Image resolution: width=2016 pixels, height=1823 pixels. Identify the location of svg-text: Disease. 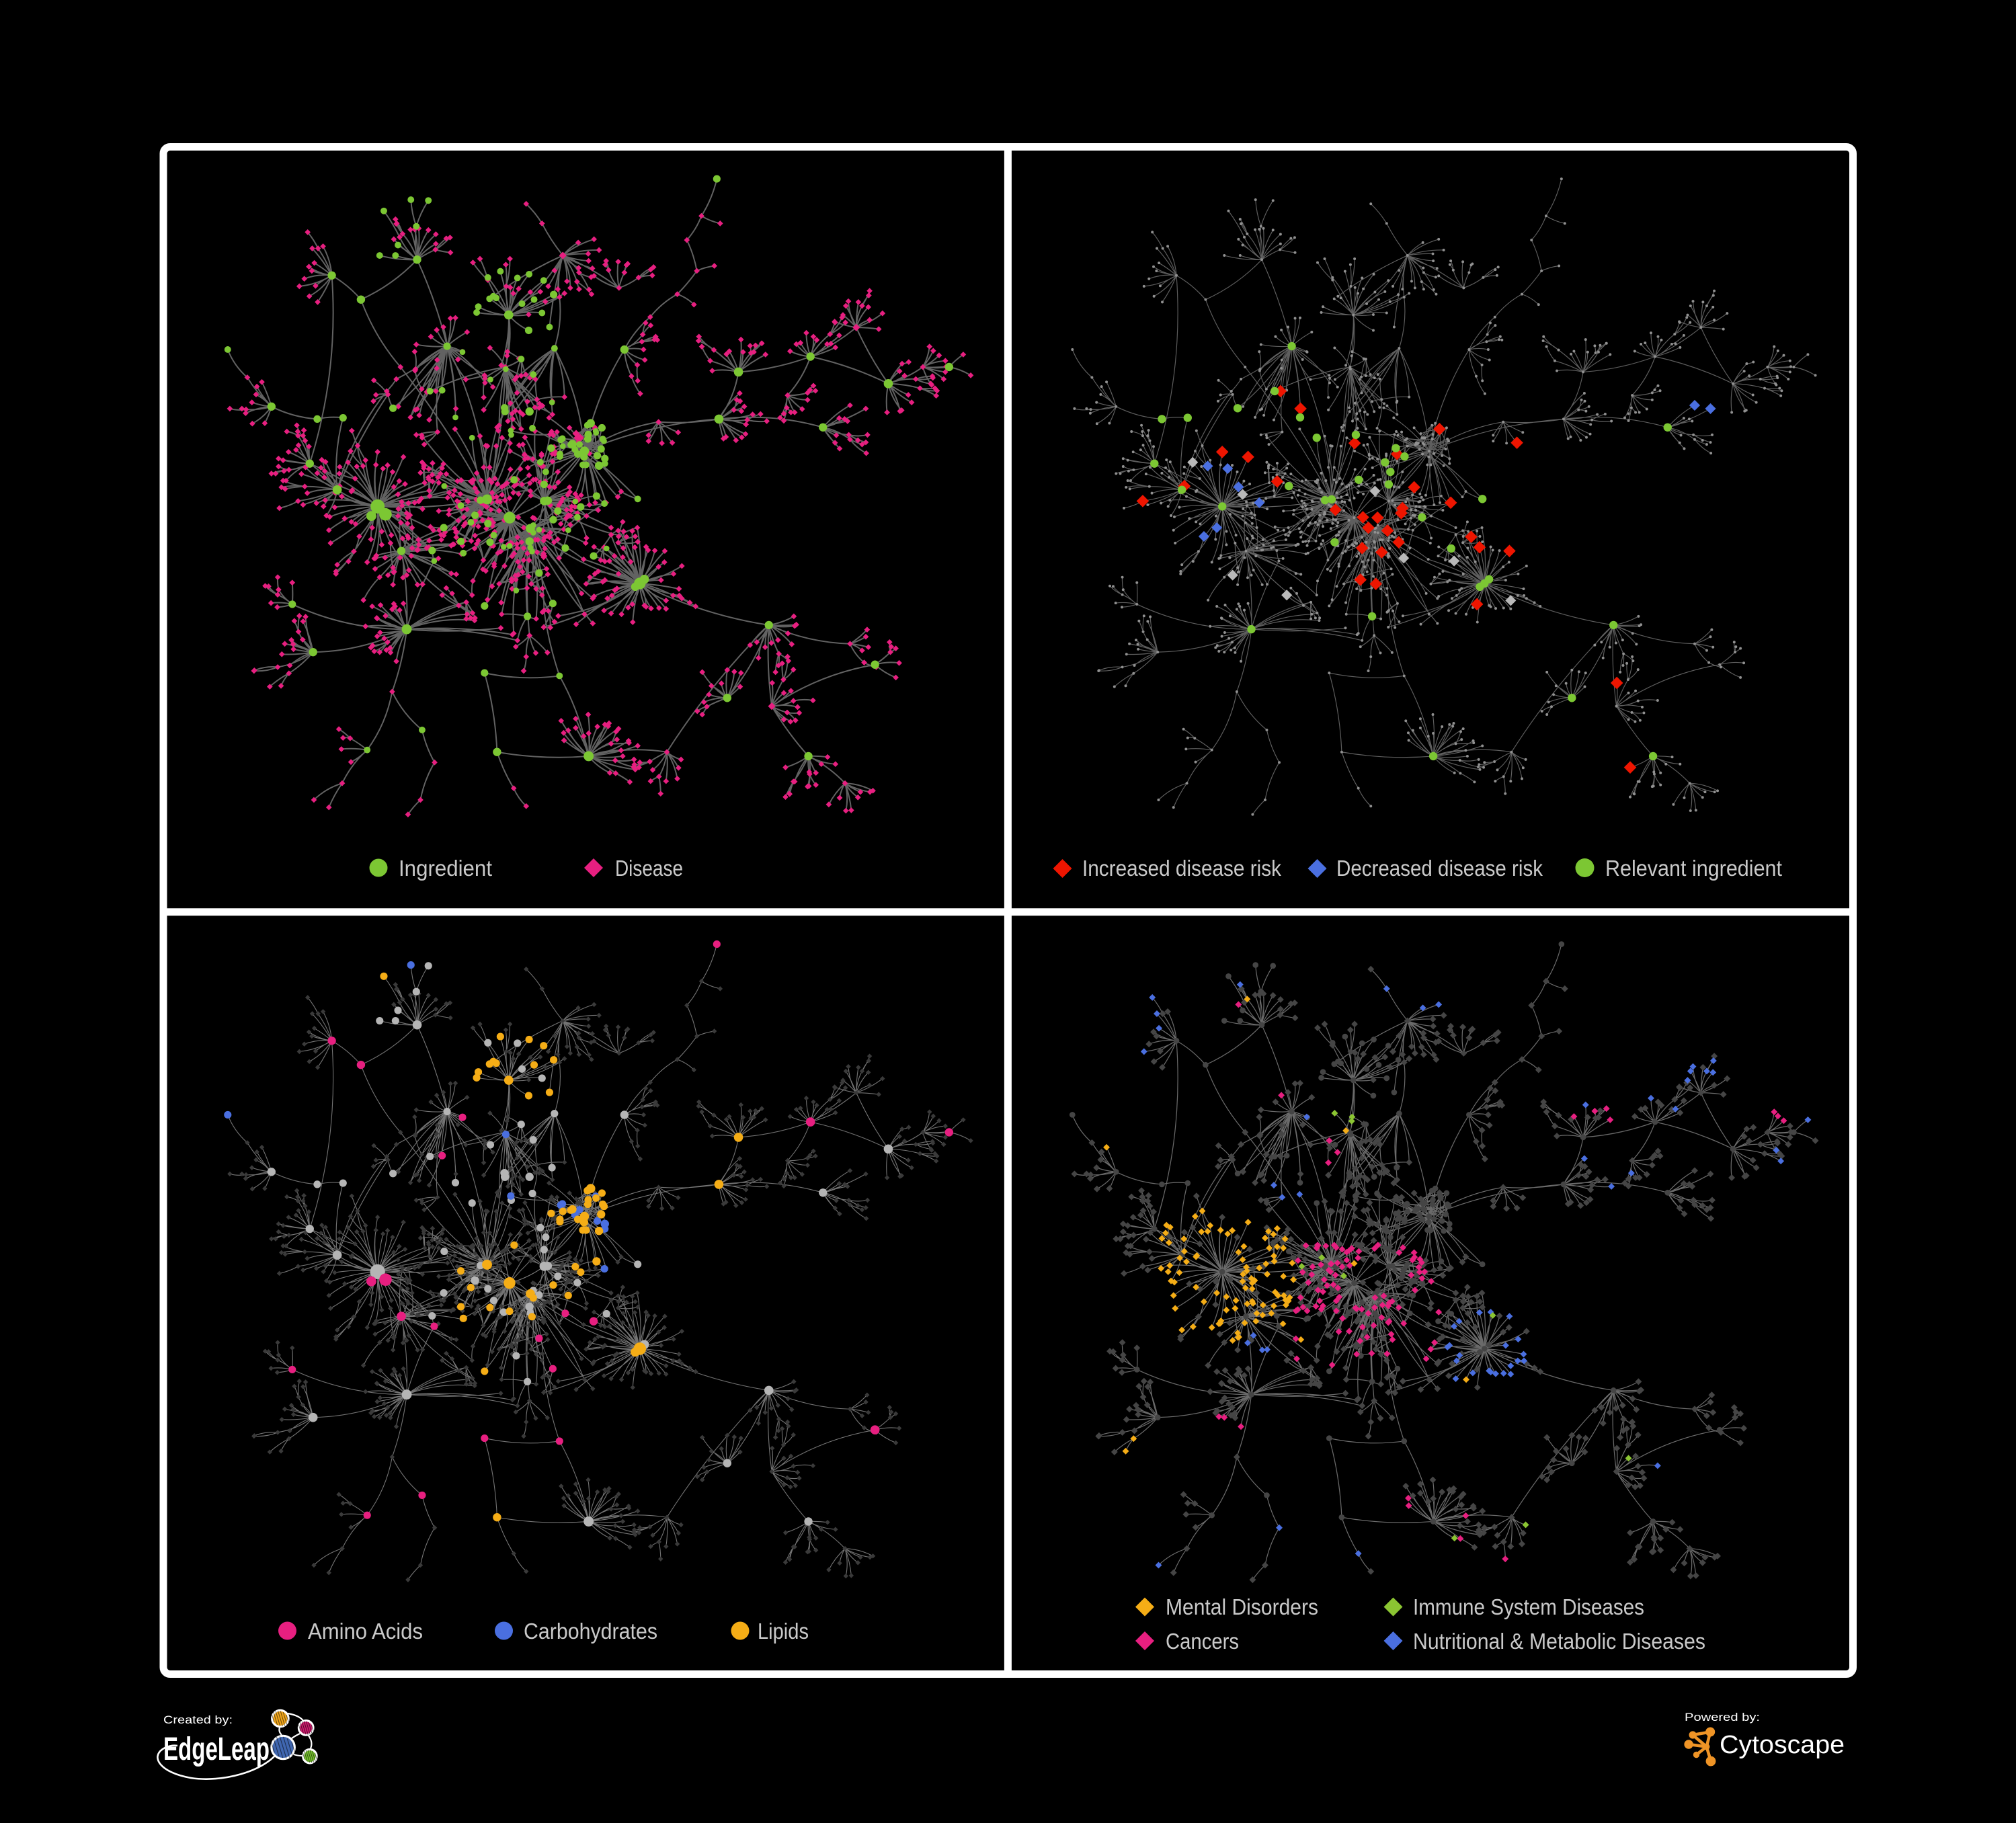
(649, 868).